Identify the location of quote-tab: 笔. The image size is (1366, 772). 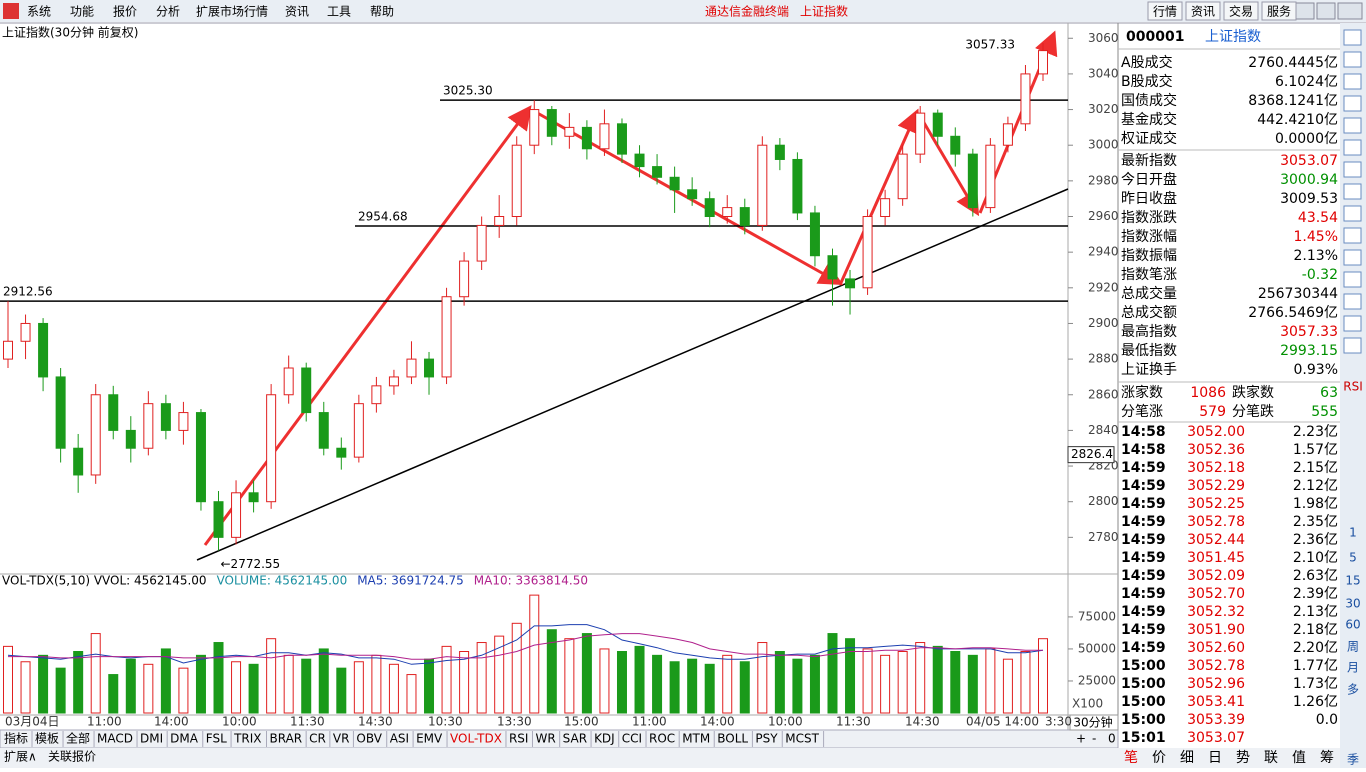
(1131, 758).